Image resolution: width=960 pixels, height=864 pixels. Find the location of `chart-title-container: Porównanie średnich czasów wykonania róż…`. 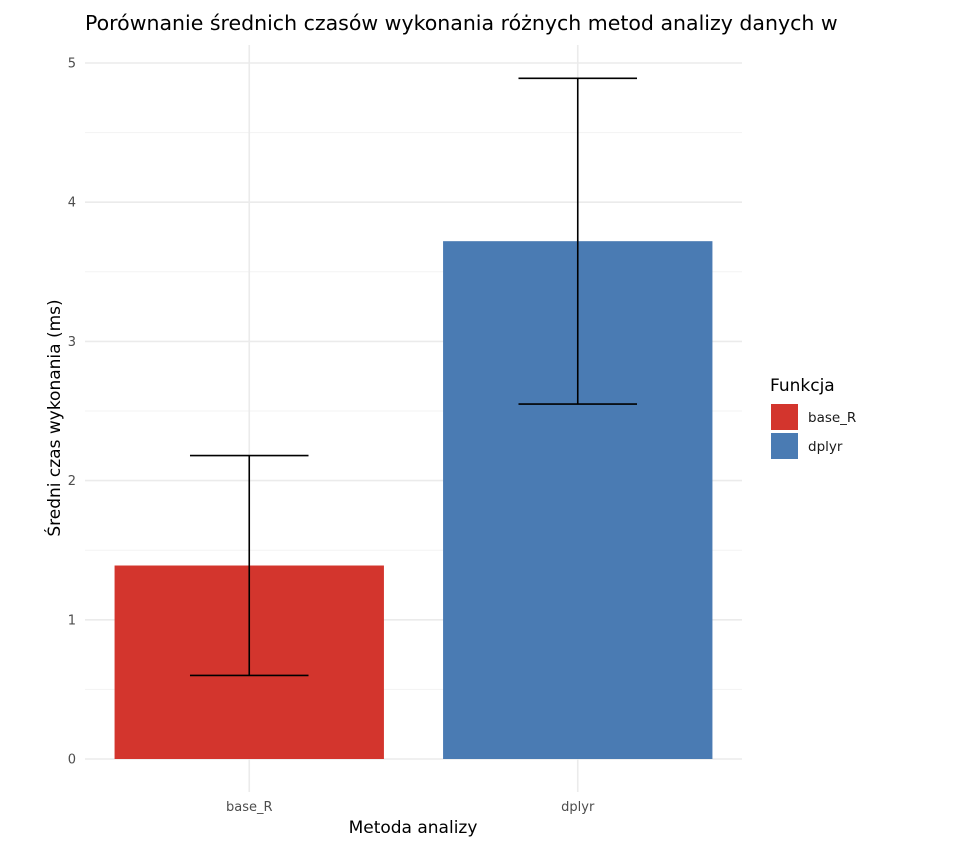

chart-title-container: Porównanie średnich czasów wykonania róż… is located at coordinates (481, 23).